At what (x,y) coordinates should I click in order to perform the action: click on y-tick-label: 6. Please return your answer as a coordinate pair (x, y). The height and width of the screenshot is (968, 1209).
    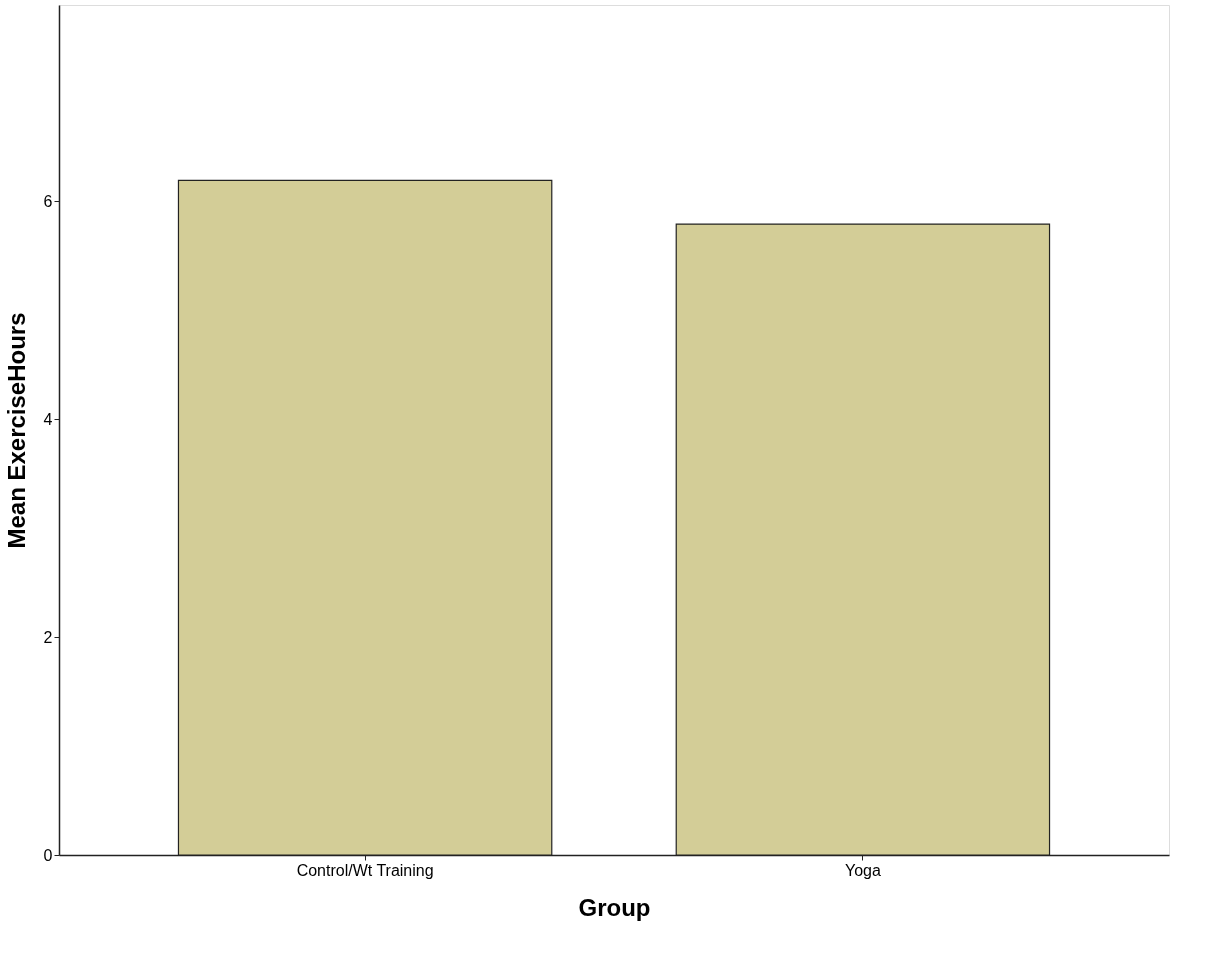
    Looking at the image, I should click on (48, 201).